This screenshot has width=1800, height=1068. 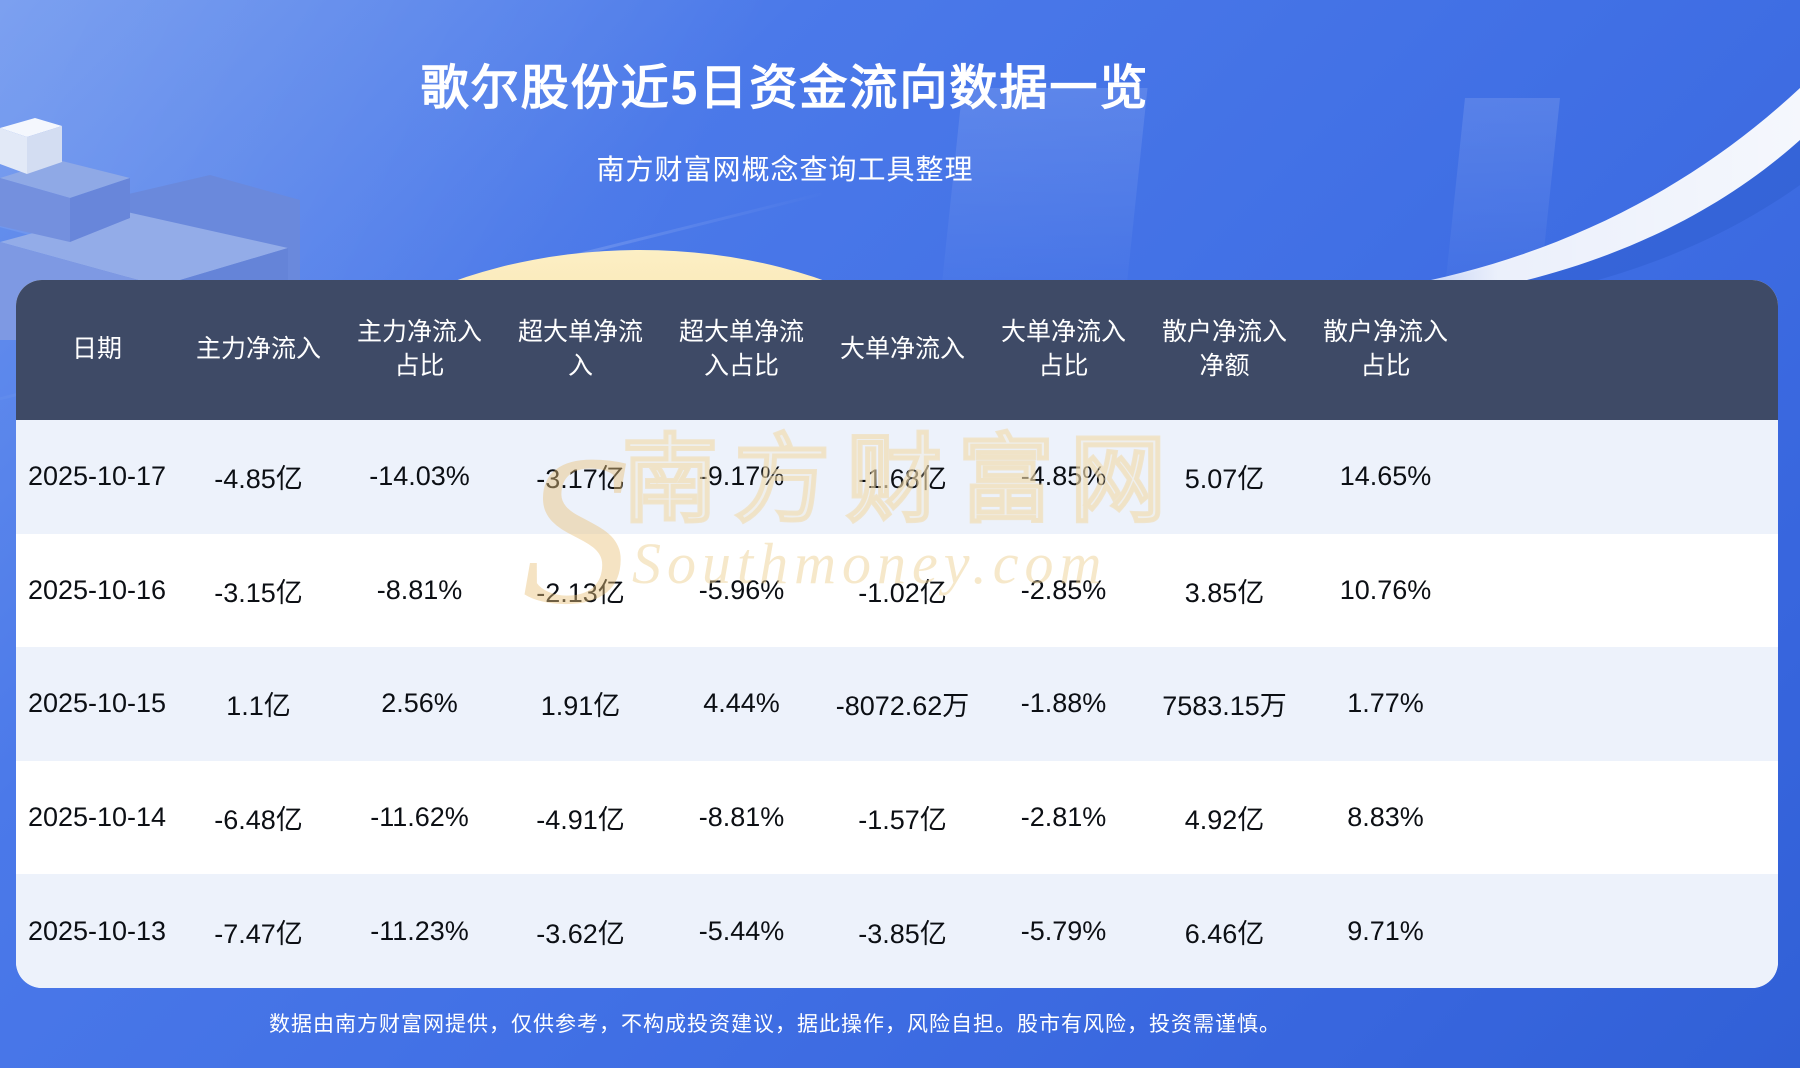 What do you see at coordinates (97, 930) in the screenshot?
I see `cell-date: 2025-10-13` at bounding box center [97, 930].